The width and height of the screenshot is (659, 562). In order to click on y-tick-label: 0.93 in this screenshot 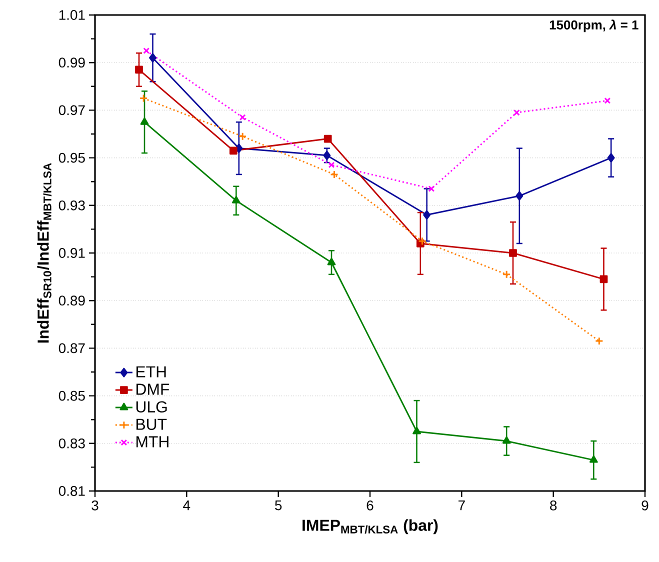, I will do `click(71, 205)`.